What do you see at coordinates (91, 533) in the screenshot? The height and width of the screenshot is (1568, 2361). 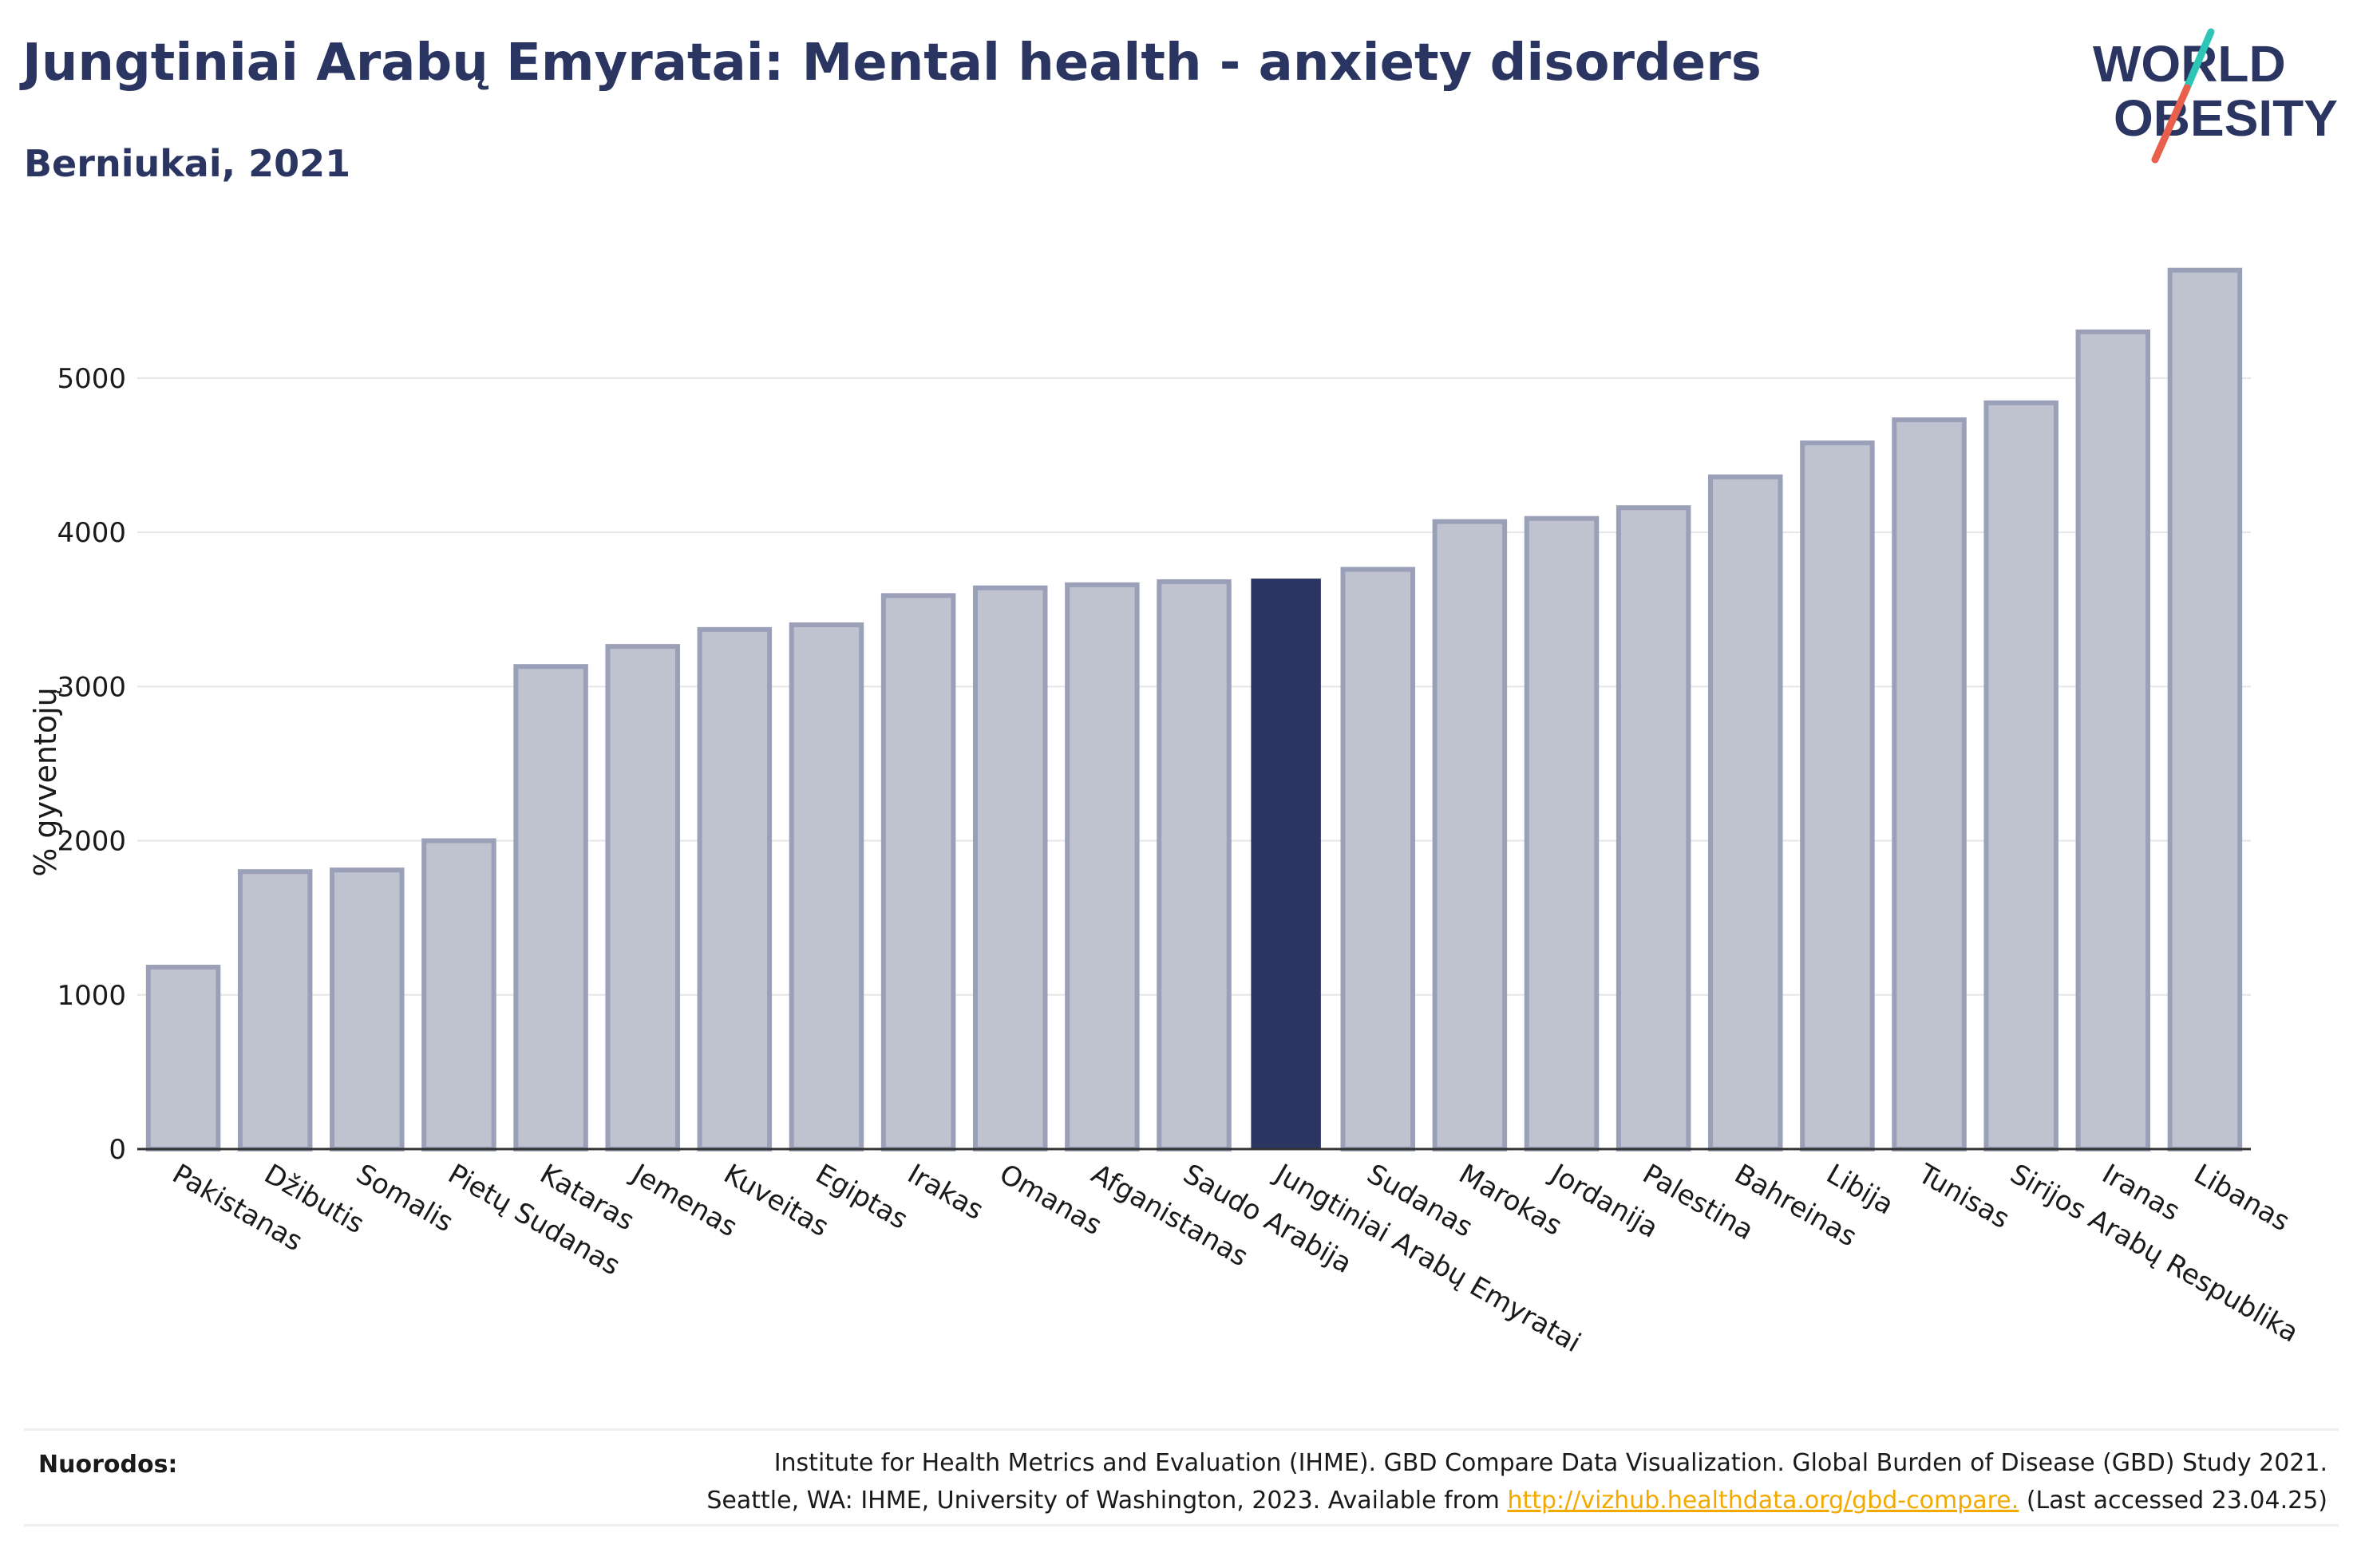 I see `y-tick-label: 4000` at bounding box center [91, 533].